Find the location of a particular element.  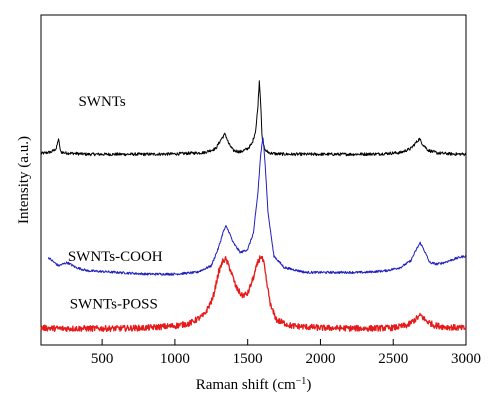

x-tick-label: 2500 is located at coordinates (393, 359).